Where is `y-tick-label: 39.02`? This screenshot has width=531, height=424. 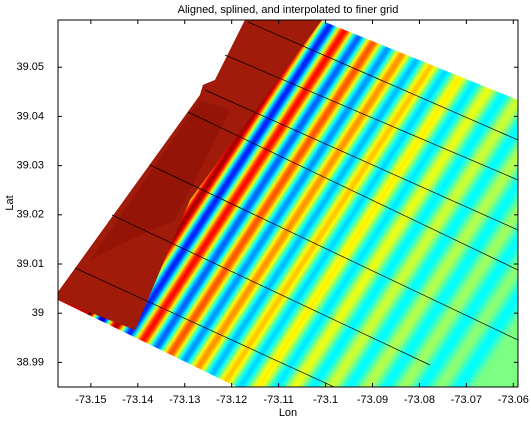 y-tick-label: 39.02 is located at coordinates (30, 215).